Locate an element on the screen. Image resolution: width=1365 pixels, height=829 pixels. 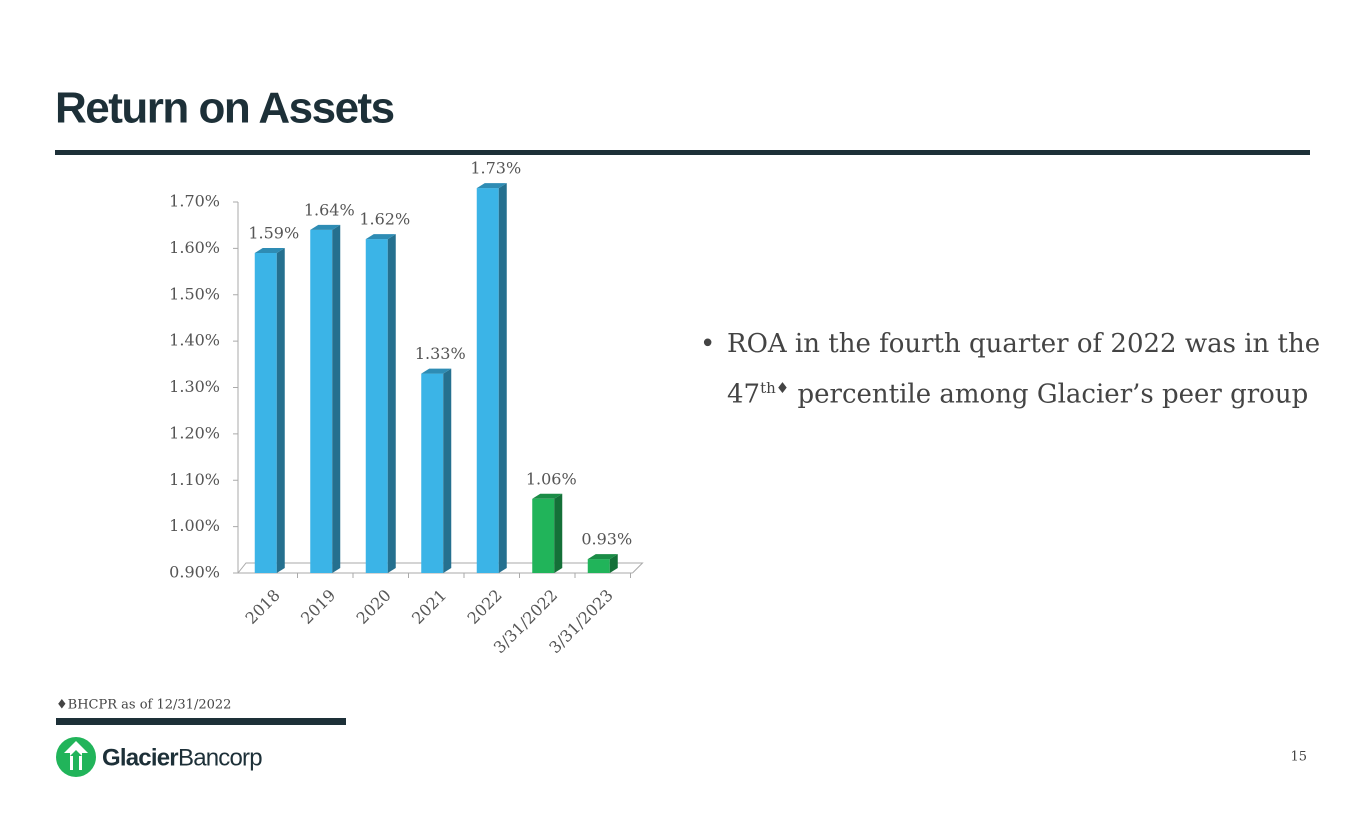
bullet-line: percentile among Glacier’s peer group is located at coordinates (1049, 394).